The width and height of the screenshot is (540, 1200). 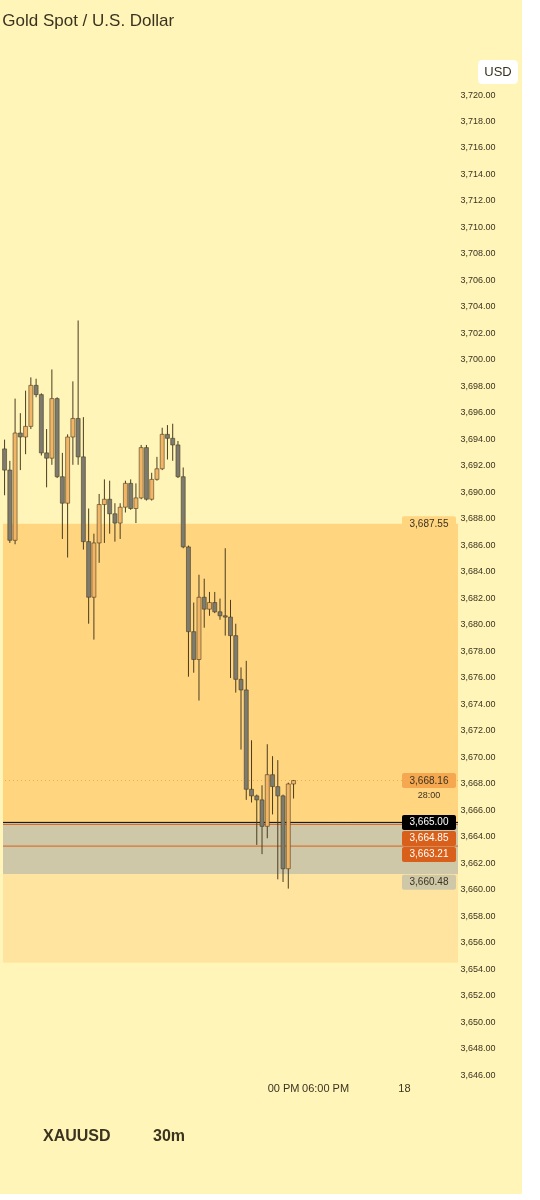 What do you see at coordinates (478, 279) in the screenshot?
I see `y-tick-label: 3,706.00` at bounding box center [478, 279].